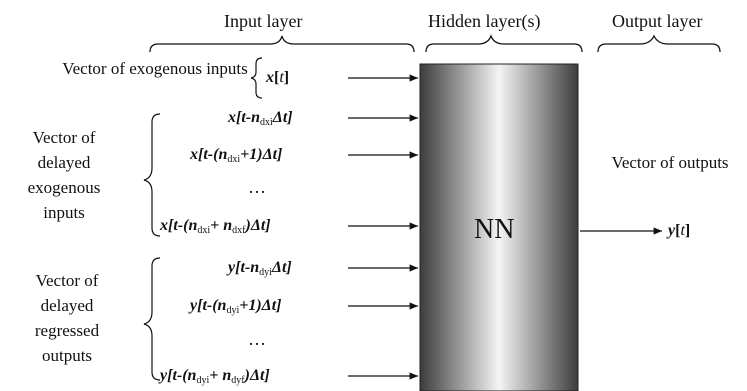  I want to click on hidden-layer-header: Hidden layer(s), so click(484, 21).